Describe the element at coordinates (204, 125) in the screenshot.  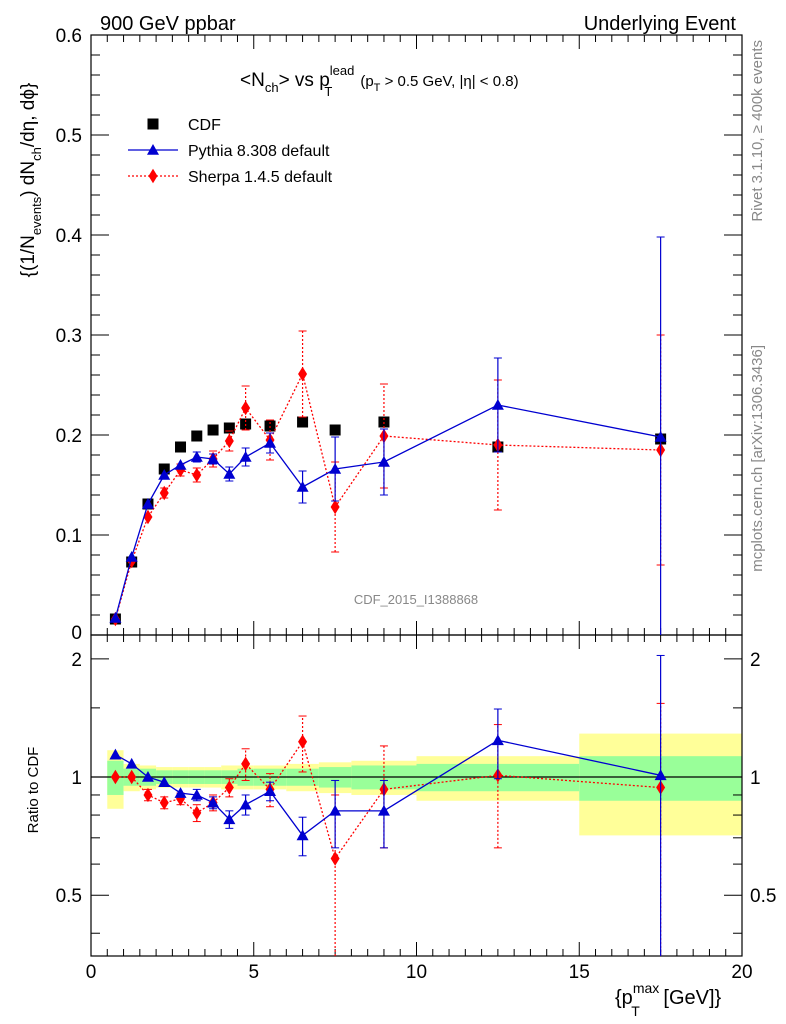
I see `legend-cdf-label: CDF` at that location.